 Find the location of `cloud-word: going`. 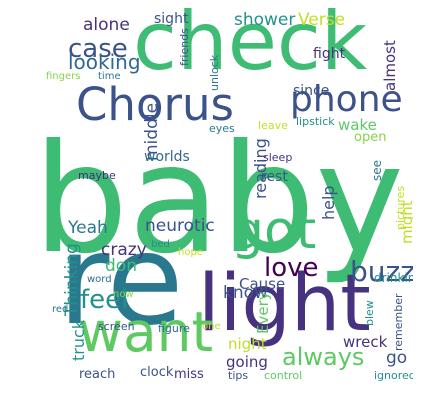

cloud-word: going is located at coordinates (247, 362).